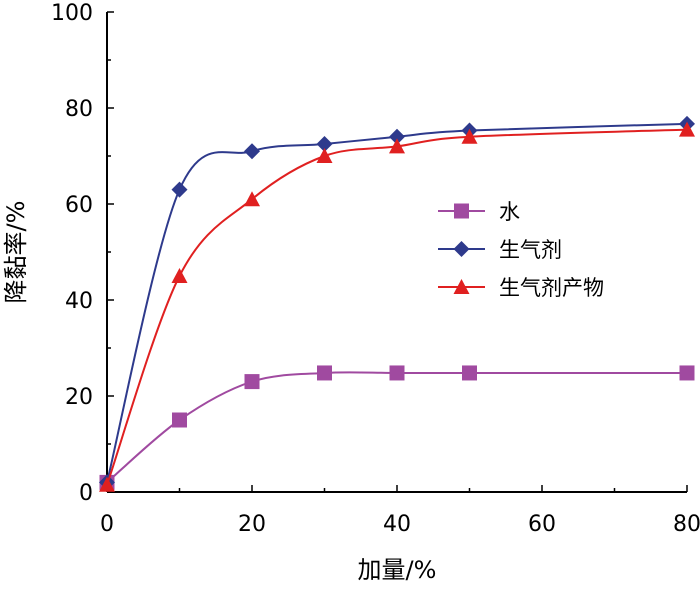 The width and height of the screenshot is (700, 595). I want to click on y-tick-label: 40, so click(79, 301).